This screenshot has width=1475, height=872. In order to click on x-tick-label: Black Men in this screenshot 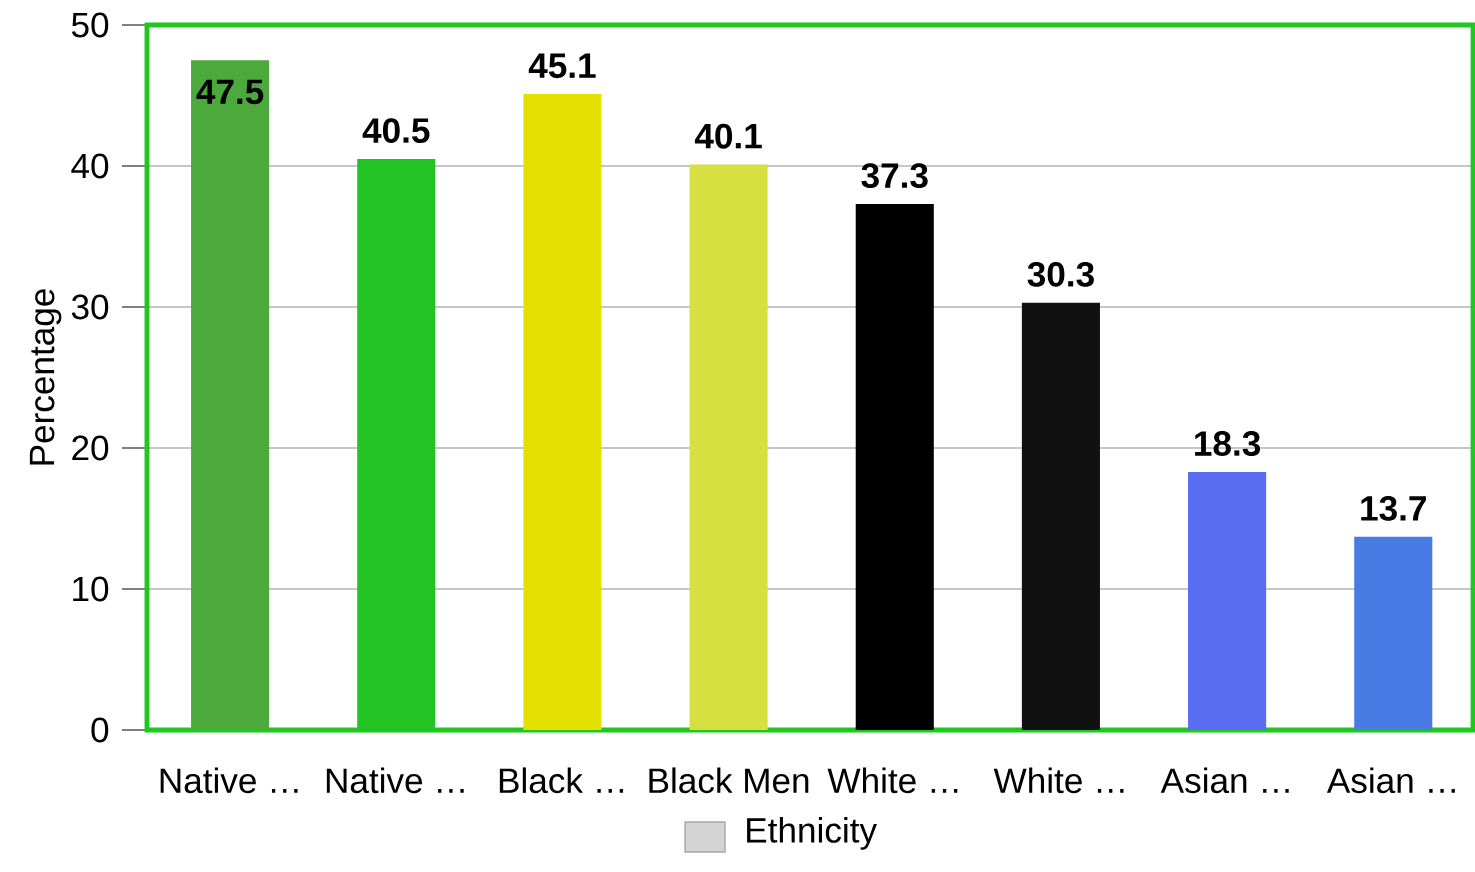, I will do `click(729, 780)`.